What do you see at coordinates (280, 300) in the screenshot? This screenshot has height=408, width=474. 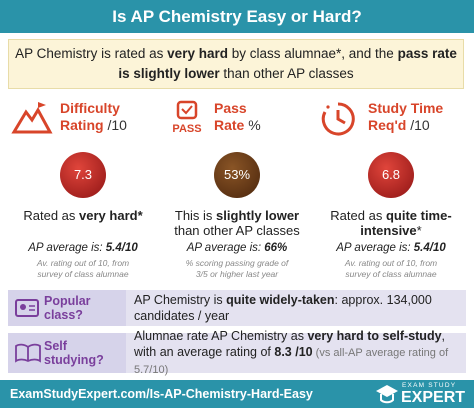 I see `text: quite widely-taken` at bounding box center [280, 300].